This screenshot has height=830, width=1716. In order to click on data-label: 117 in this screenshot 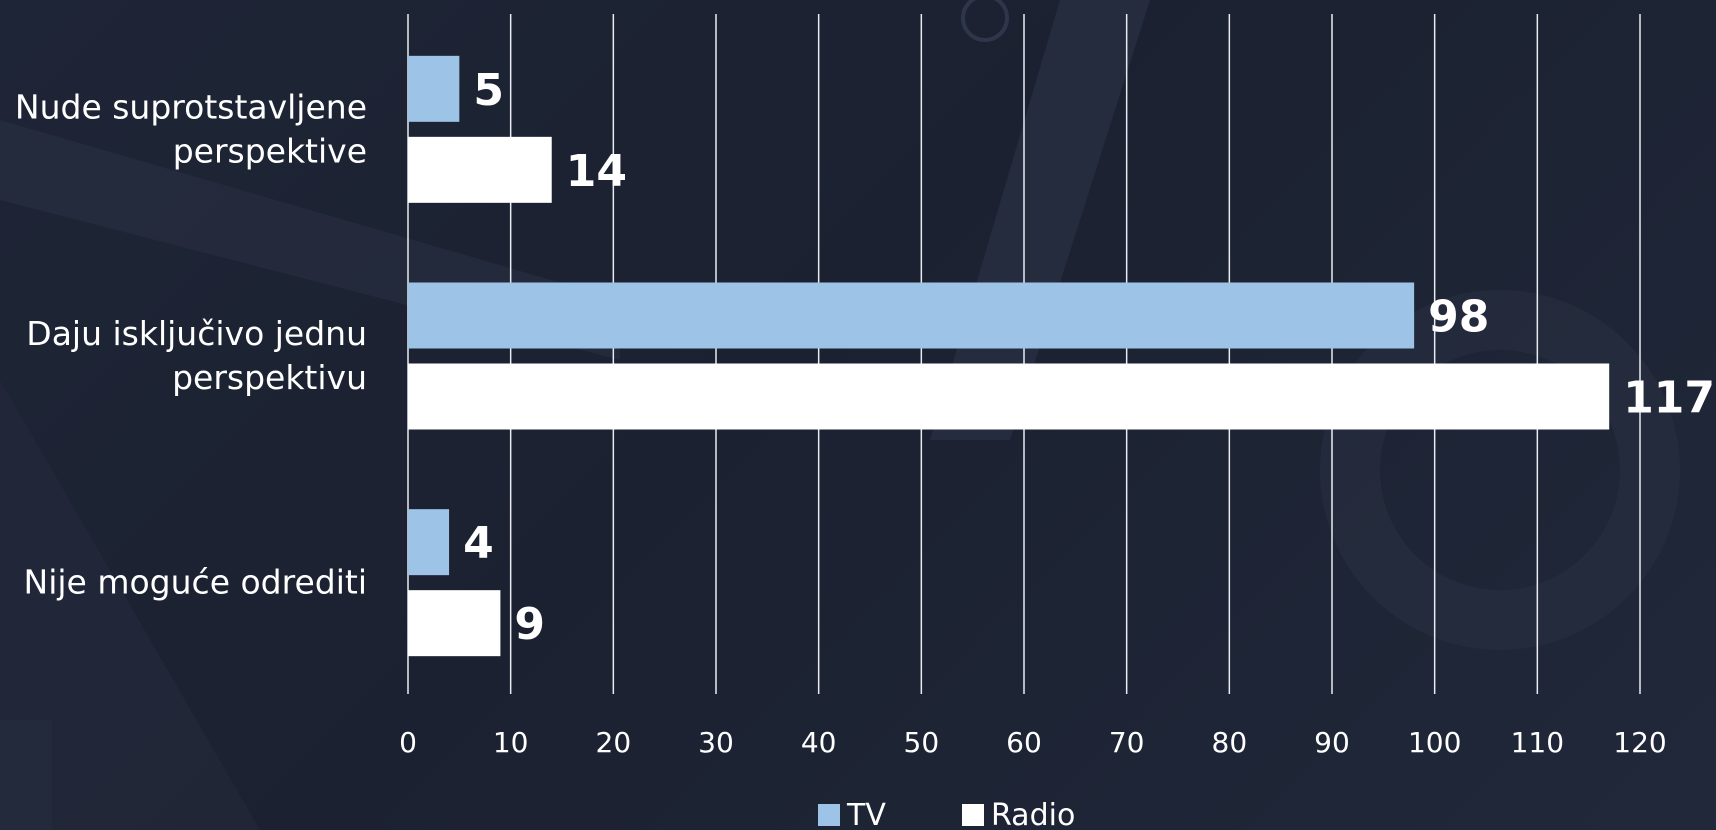, I will do `click(1669, 398)`.